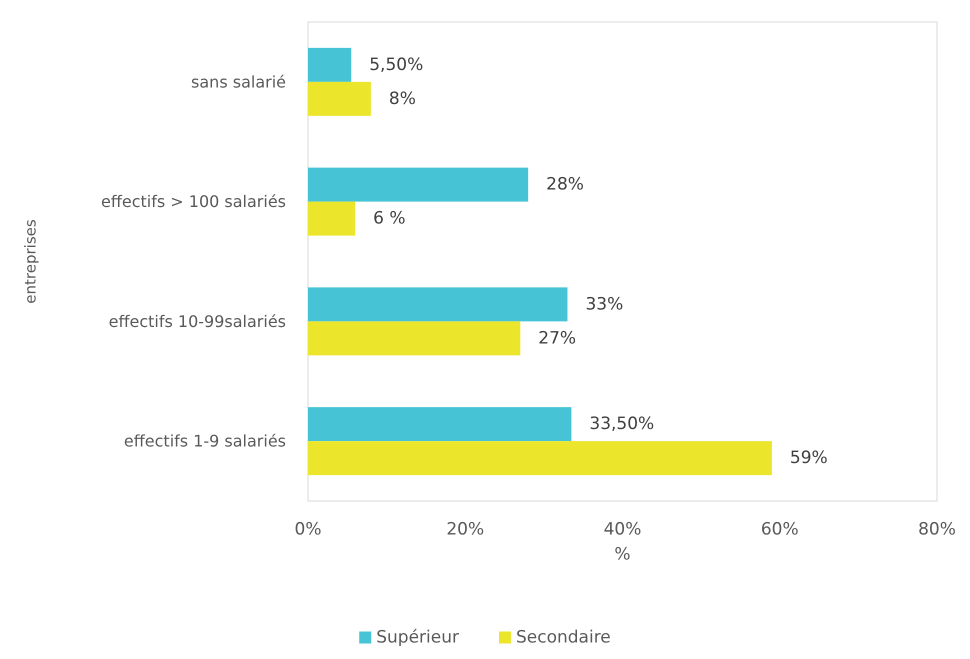 This screenshot has height=659, width=970. What do you see at coordinates (565, 184) in the screenshot?
I see `data-label: 28%` at bounding box center [565, 184].